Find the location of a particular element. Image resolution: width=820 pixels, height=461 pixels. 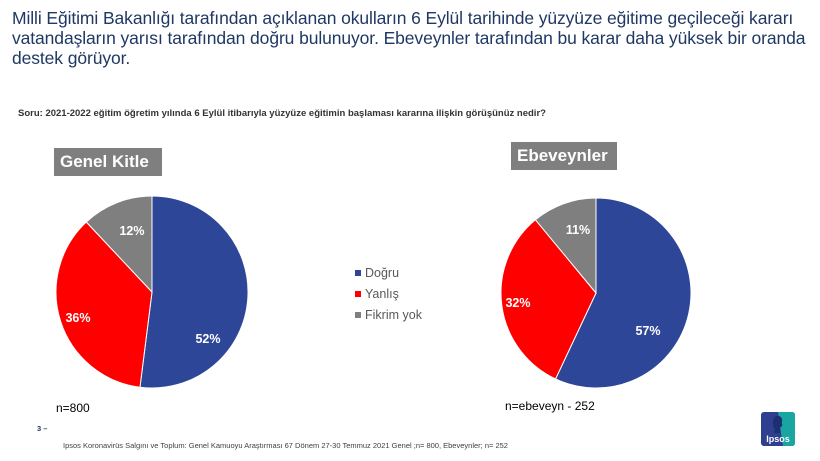

pie-chart-parents: 57% 32% 11% is located at coordinates (596, 293).